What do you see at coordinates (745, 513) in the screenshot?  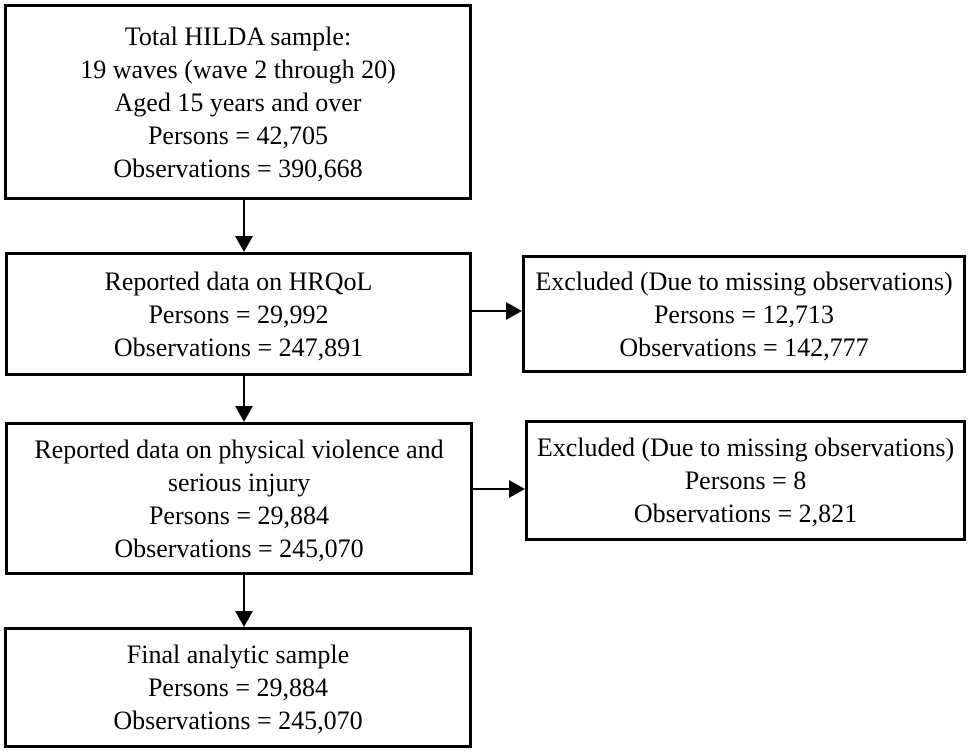 I see `node-text-line: Observations = 2,821` at bounding box center [745, 513].